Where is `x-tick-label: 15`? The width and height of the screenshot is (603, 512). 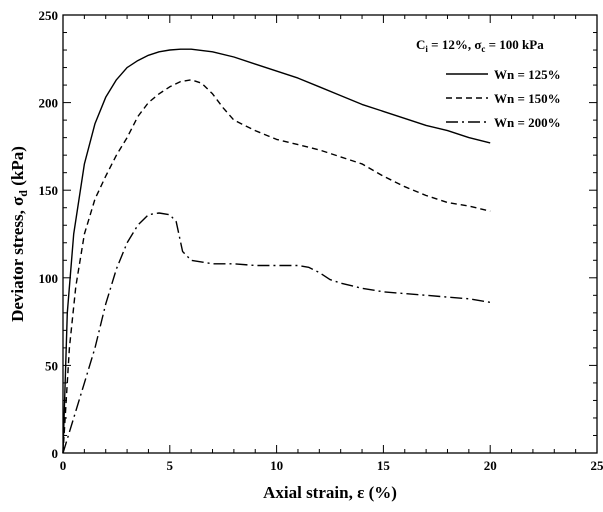
x-tick-label: 15 is located at coordinates (384, 465).